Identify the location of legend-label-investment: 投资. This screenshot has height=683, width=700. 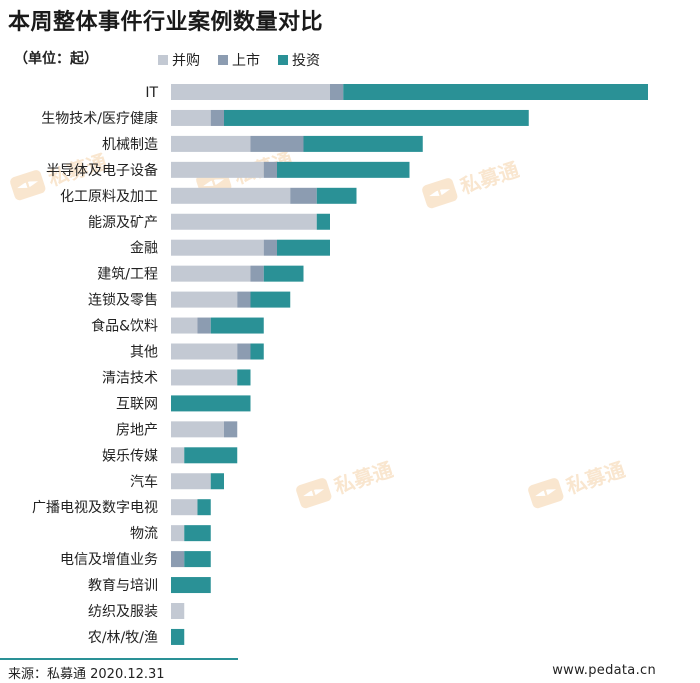
(306, 61).